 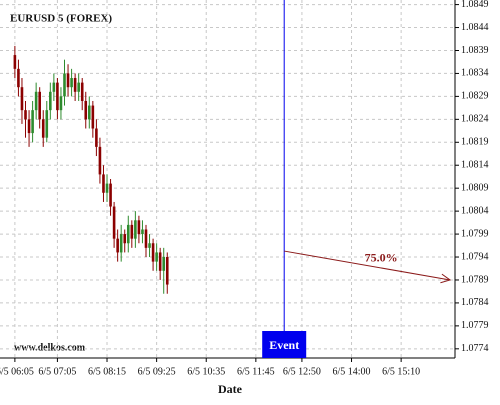 What do you see at coordinates (475, 27) in the screenshot?
I see `y-tick-label: 1.0844` at bounding box center [475, 27].